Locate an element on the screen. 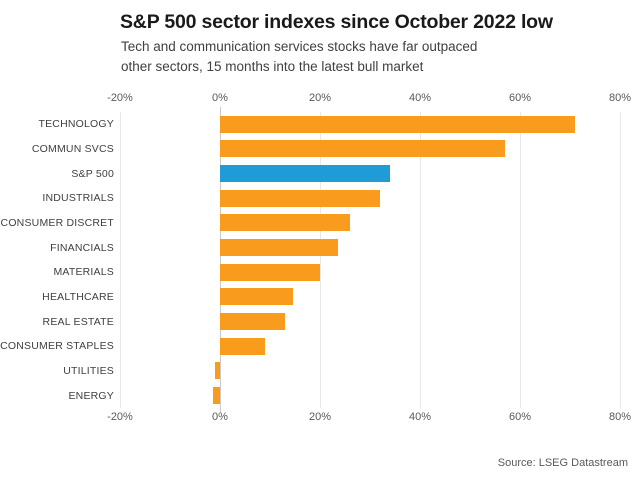  bar-row: HEALTHCARE is located at coordinates (320, 297).